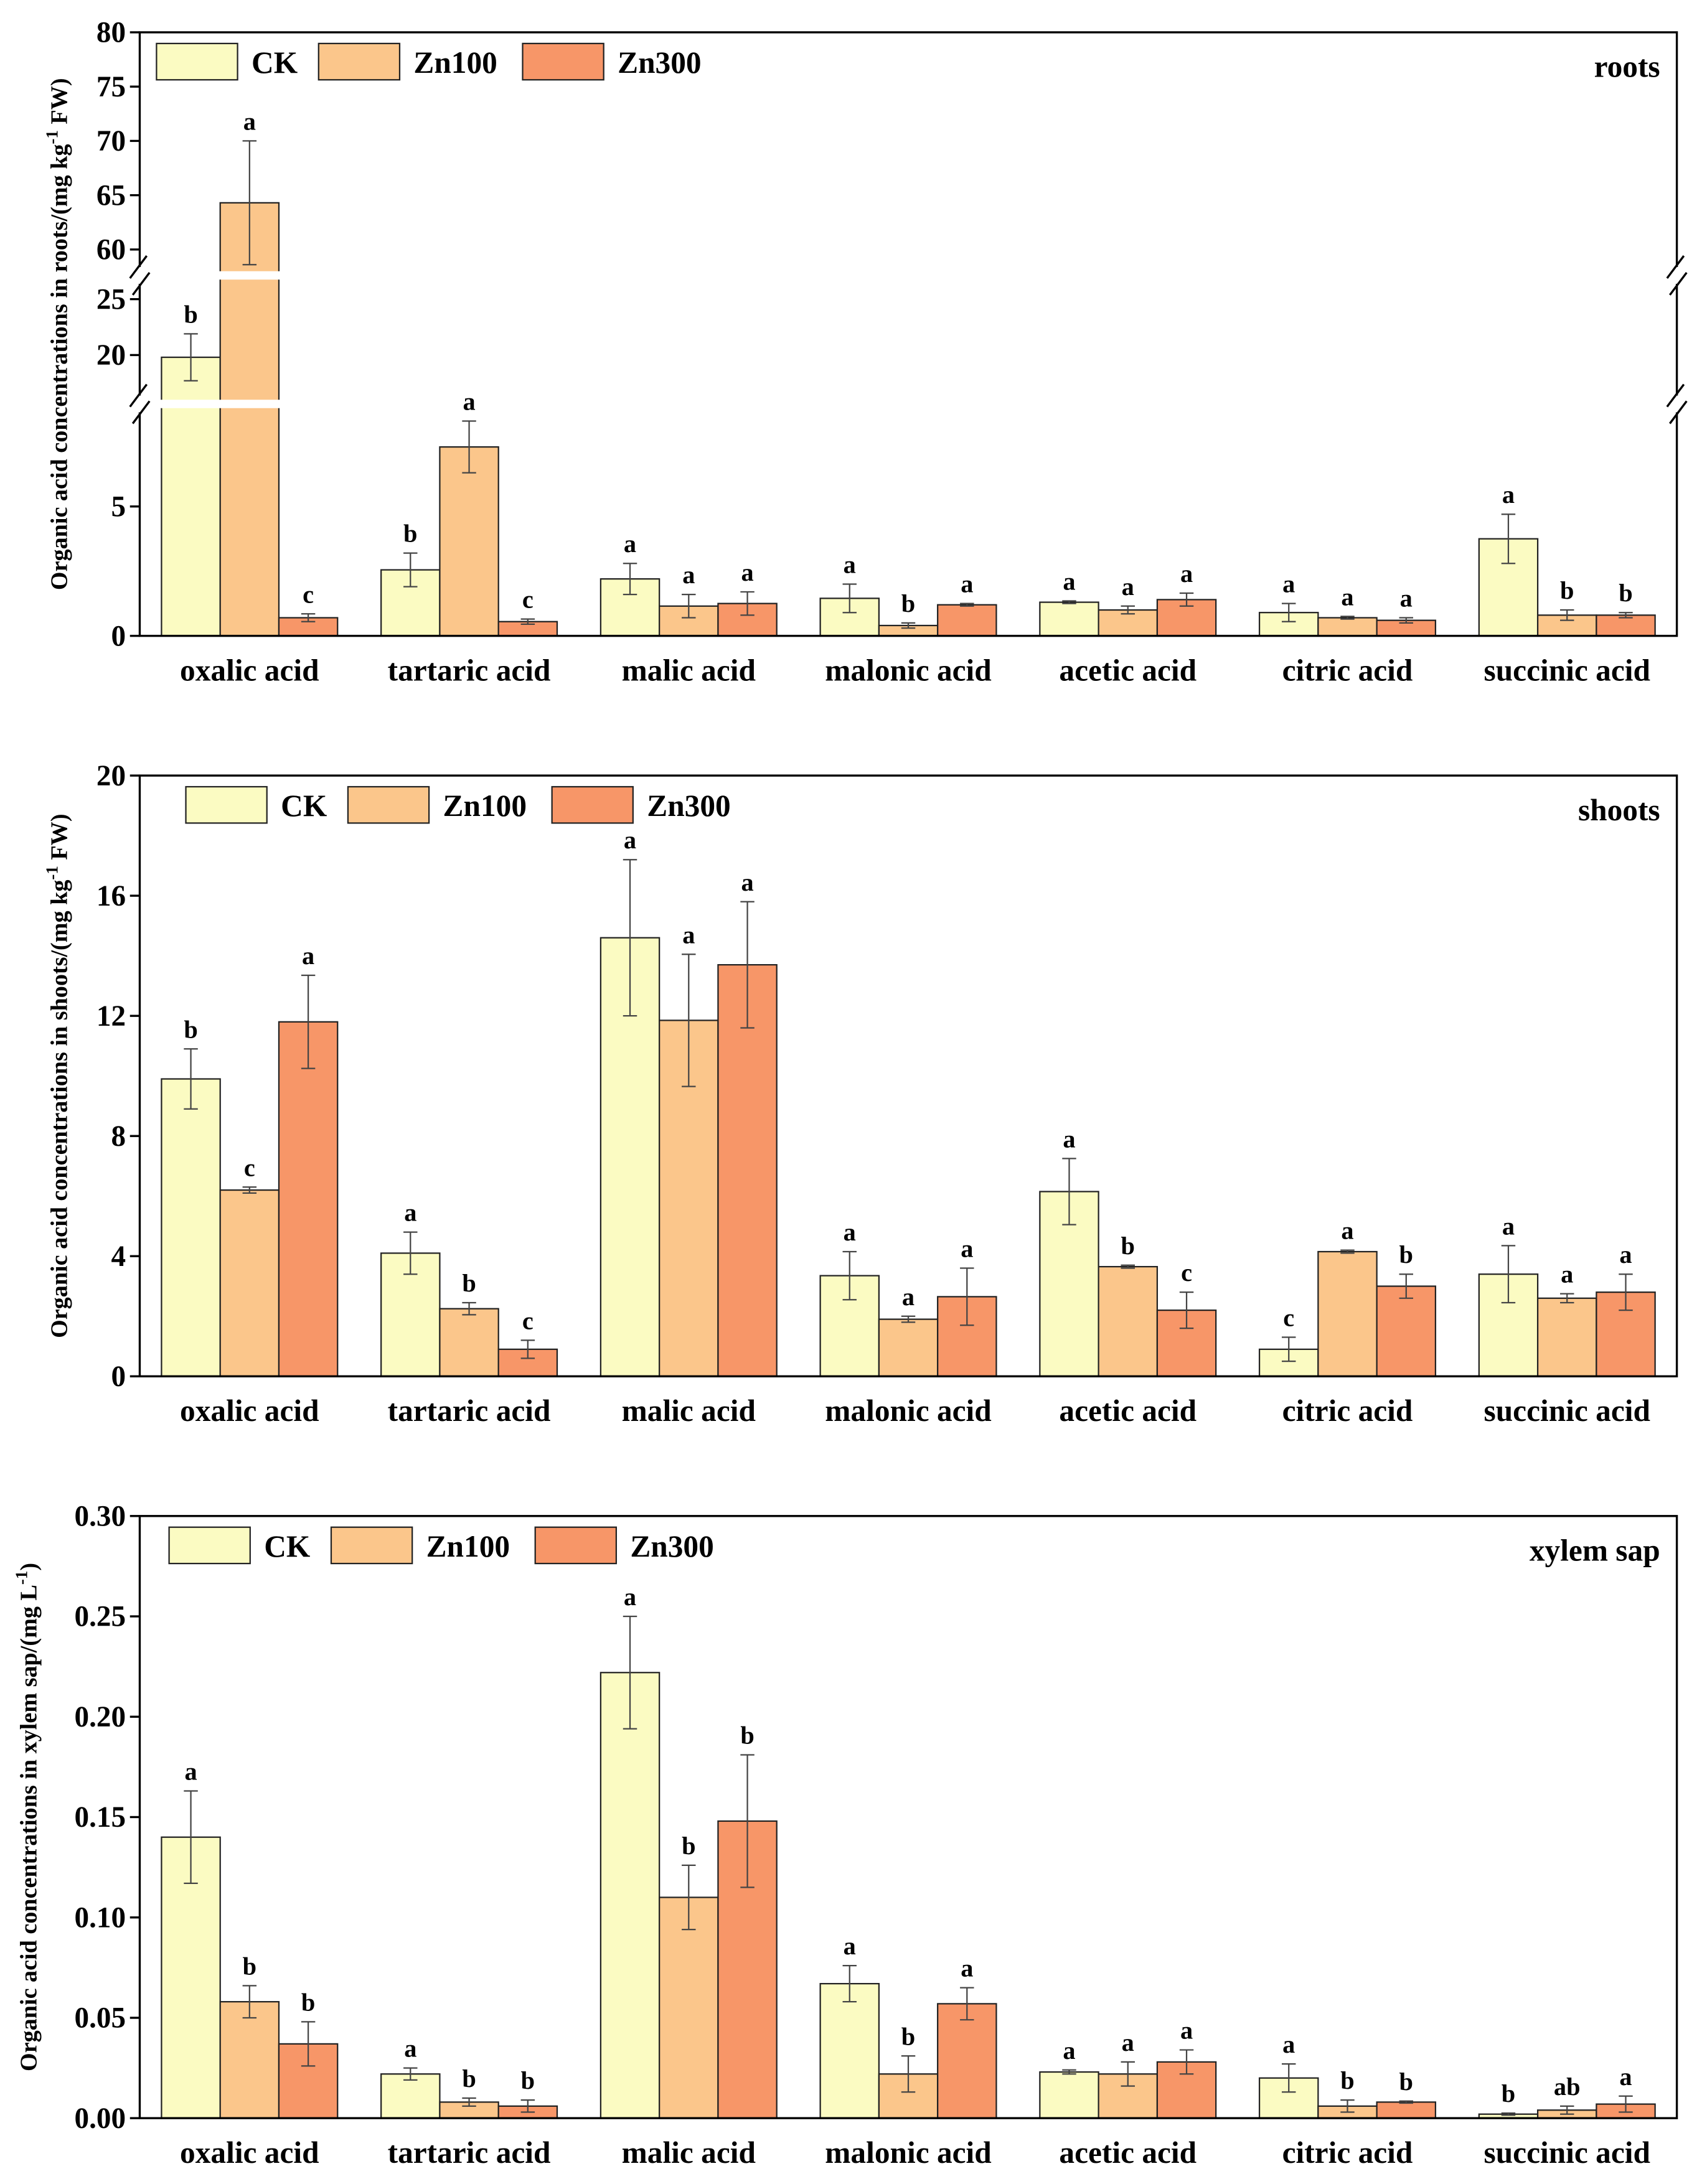 The width and height of the screenshot is (1702, 2184). Describe the element at coordinates (100, 1817) in the screenshot. I see `y-tick-label: 0.15` at that location.